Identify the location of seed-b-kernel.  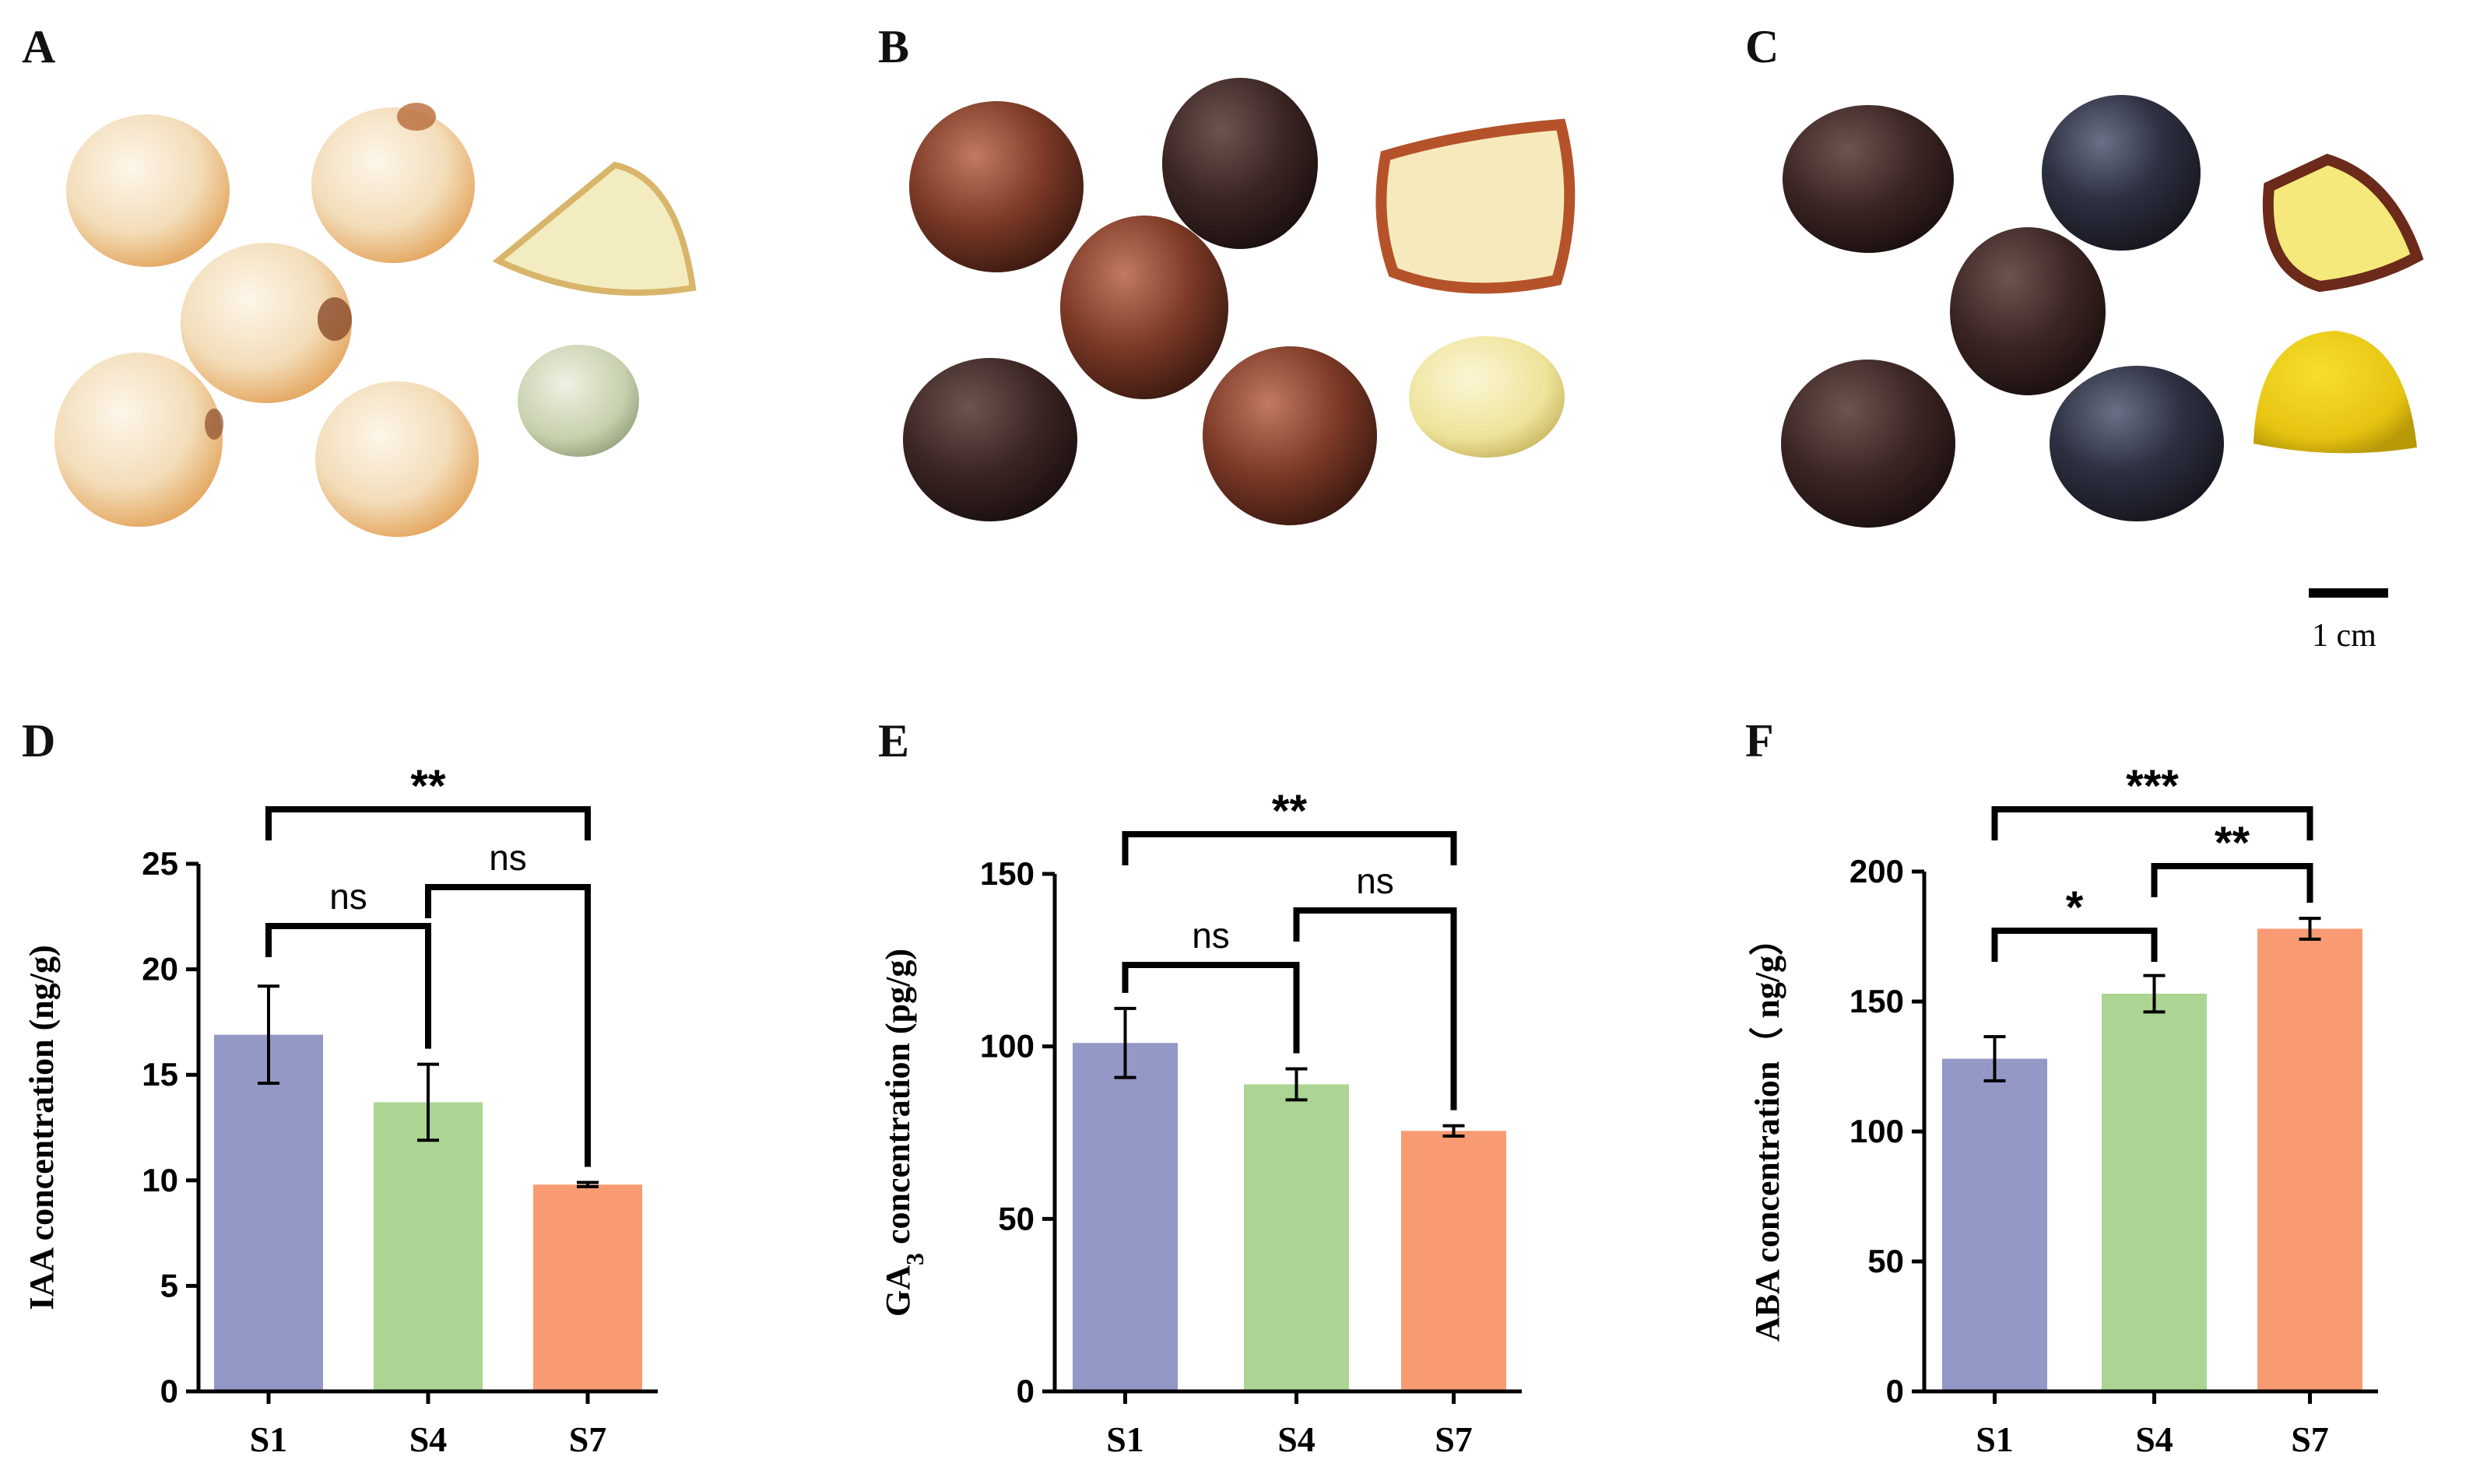
(1487, 397).